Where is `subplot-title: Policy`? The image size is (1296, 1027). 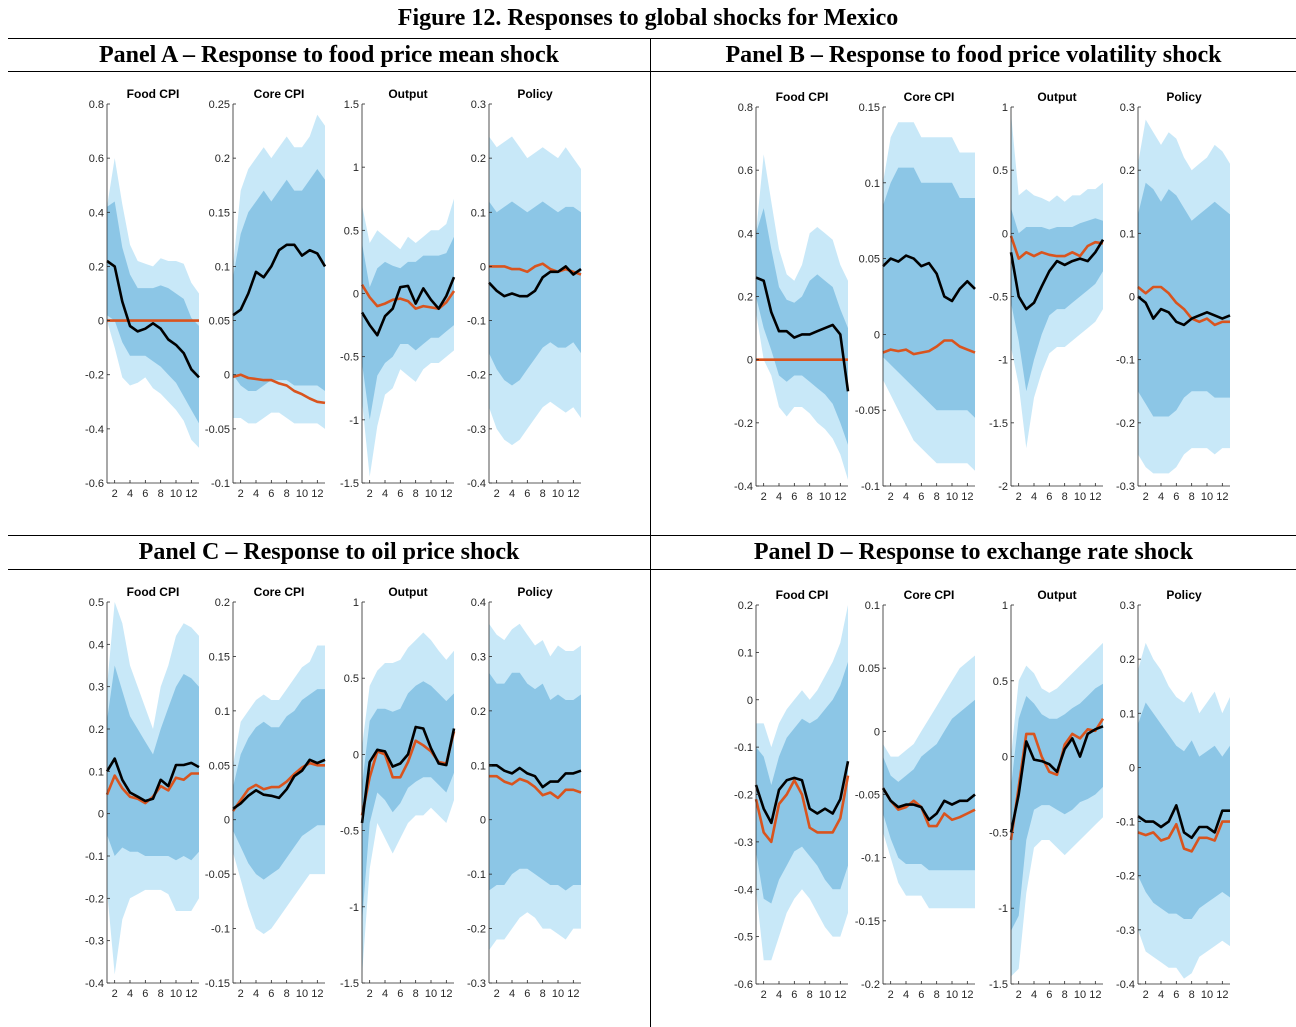
subplot-title: Policy is located at coordinates (1184, 595).